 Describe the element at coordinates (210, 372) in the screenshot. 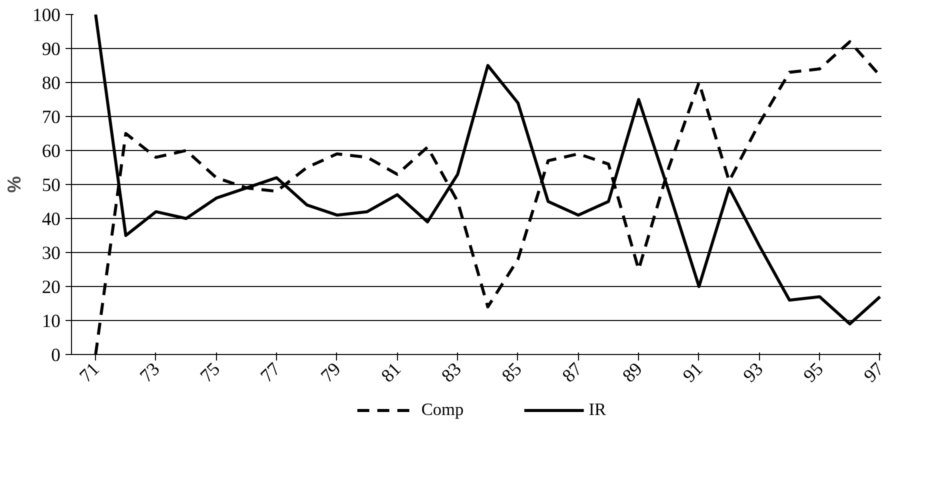

I see `x-tick-label: 75` at that location.